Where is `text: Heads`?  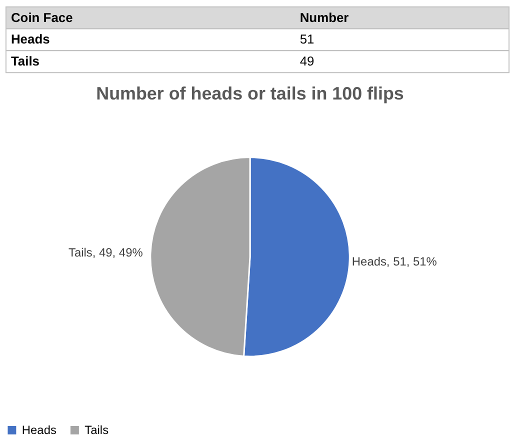 text: Heads is located at coordinates (30, 39).